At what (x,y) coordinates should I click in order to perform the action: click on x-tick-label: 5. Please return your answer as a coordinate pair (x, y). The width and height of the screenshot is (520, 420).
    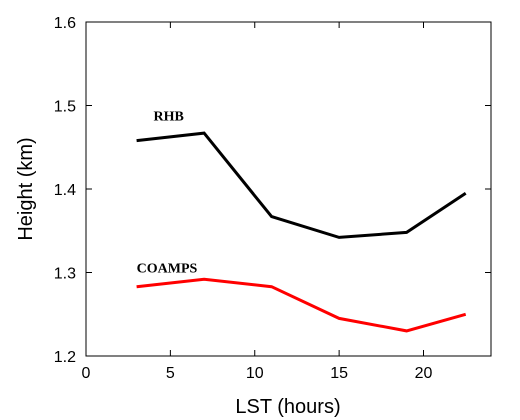
    Looking at the image, I should click on (170, 373).